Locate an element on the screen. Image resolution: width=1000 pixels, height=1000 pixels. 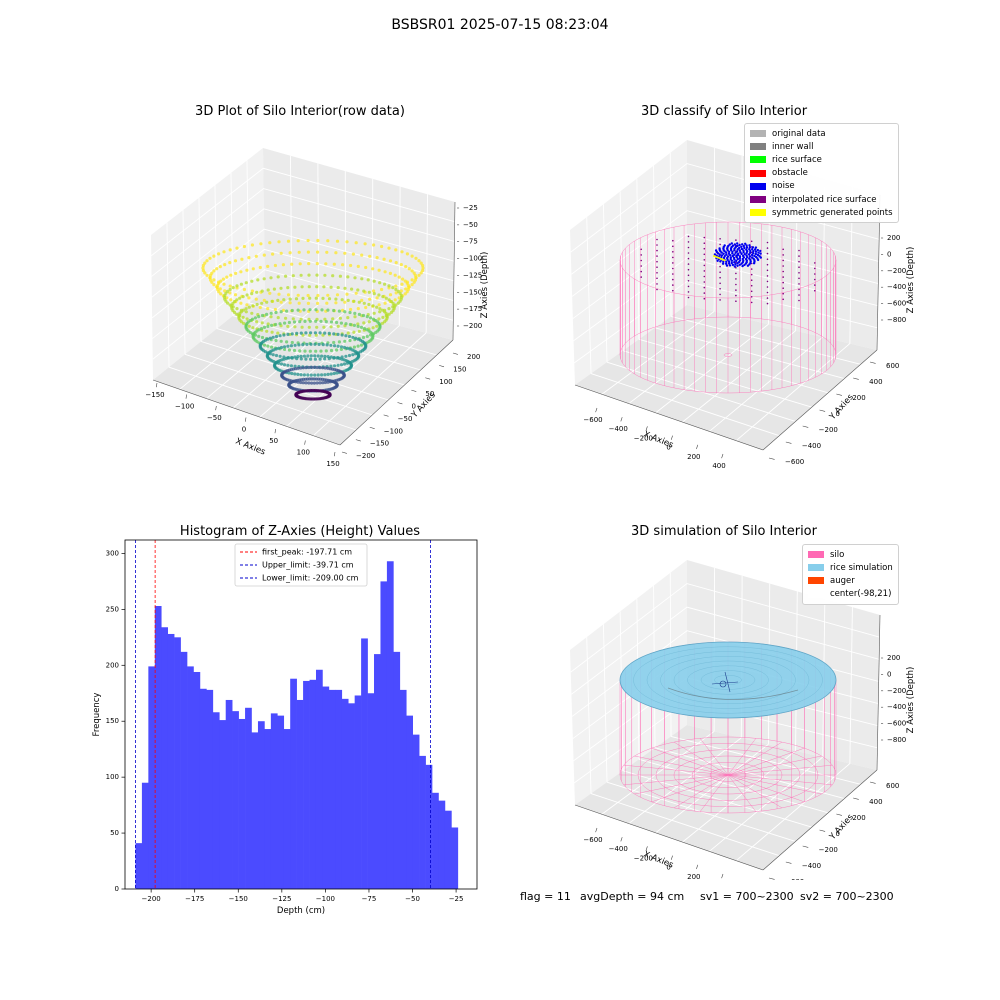
classify-symmetric-point is located at coordinates (718, 257).